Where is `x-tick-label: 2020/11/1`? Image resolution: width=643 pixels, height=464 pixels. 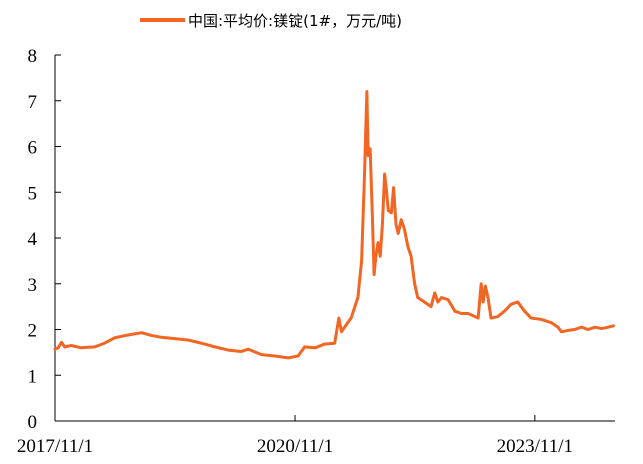 x-tick-label: 2020/11/1 is located at coordinates (295, 446).